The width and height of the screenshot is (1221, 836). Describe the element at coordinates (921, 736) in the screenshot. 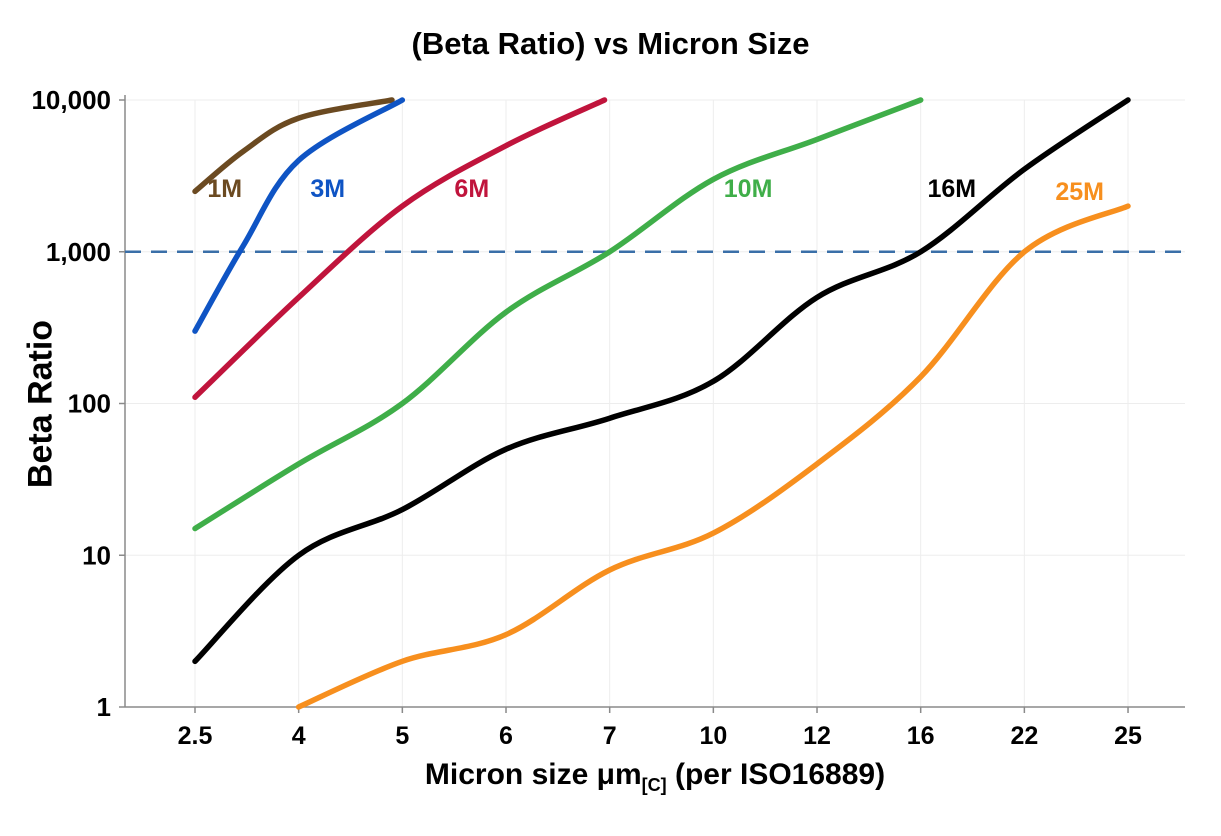

I see `x-tick-label: 16` at that location.